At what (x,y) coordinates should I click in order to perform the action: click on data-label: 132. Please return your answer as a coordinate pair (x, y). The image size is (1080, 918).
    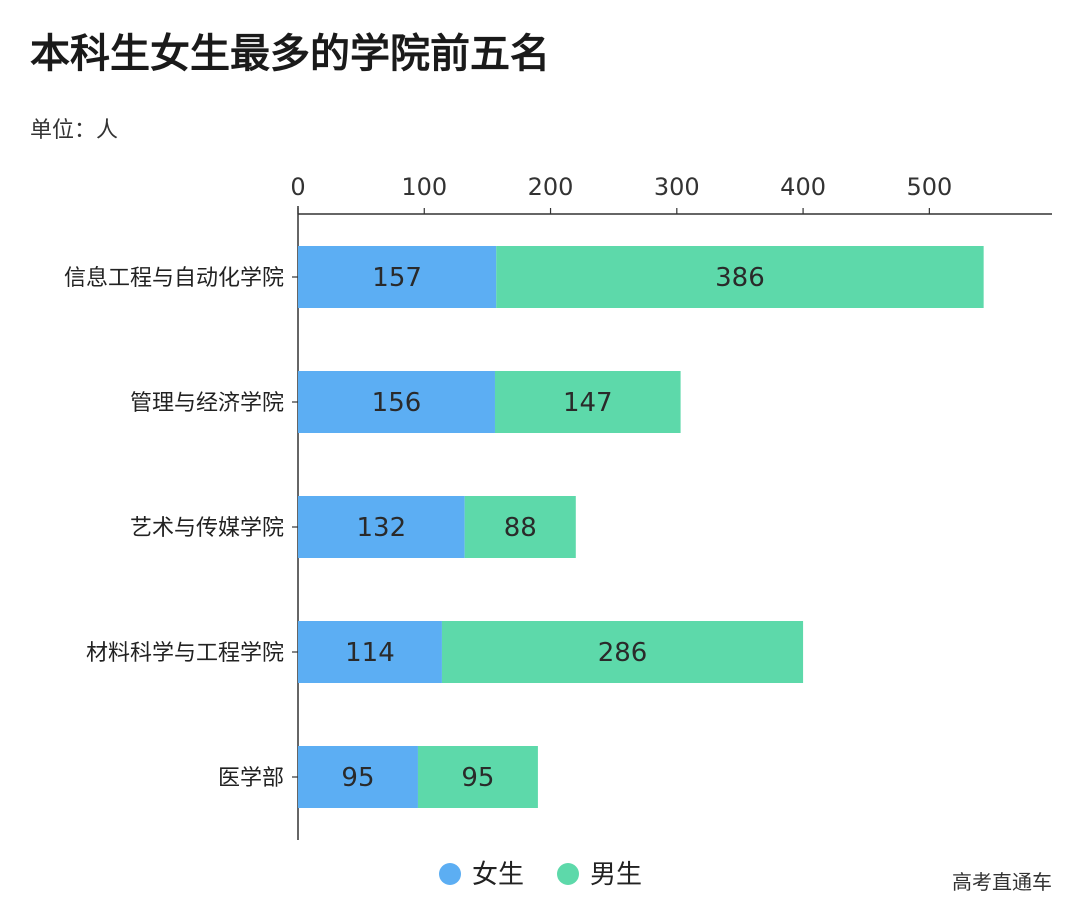
    Looking at the image, I should click on (382, 528).